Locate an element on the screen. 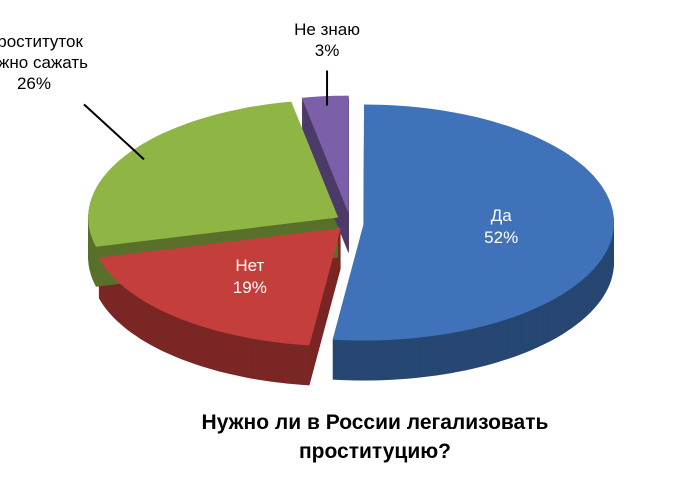 The height and width of the screenshot is (478, 700). category-label: Да is located at coordinates (501, 215).